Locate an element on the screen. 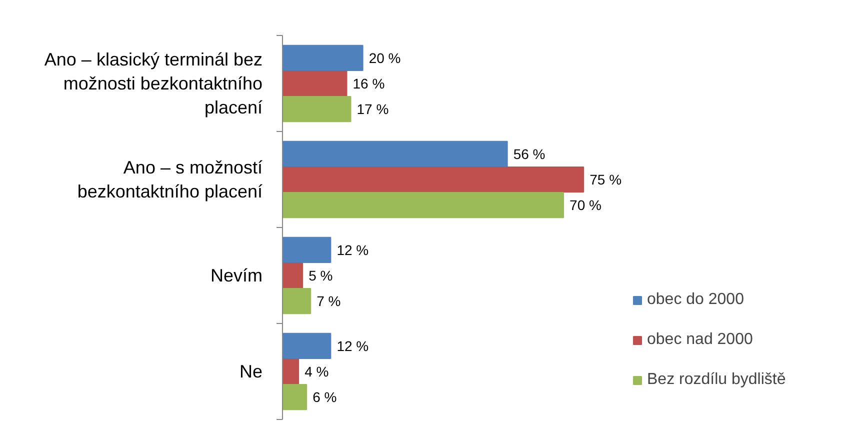 This screenshot has width=845, height=434. y-tick-label: Nevím is located at coordinates (236, 276).